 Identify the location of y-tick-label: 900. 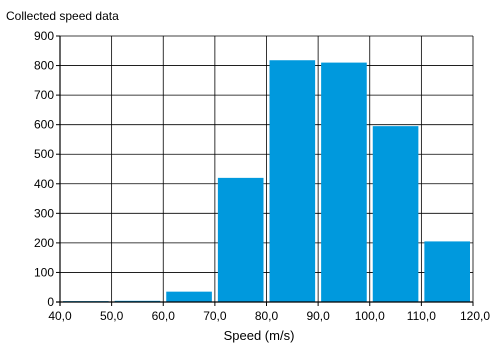
(44, 36).